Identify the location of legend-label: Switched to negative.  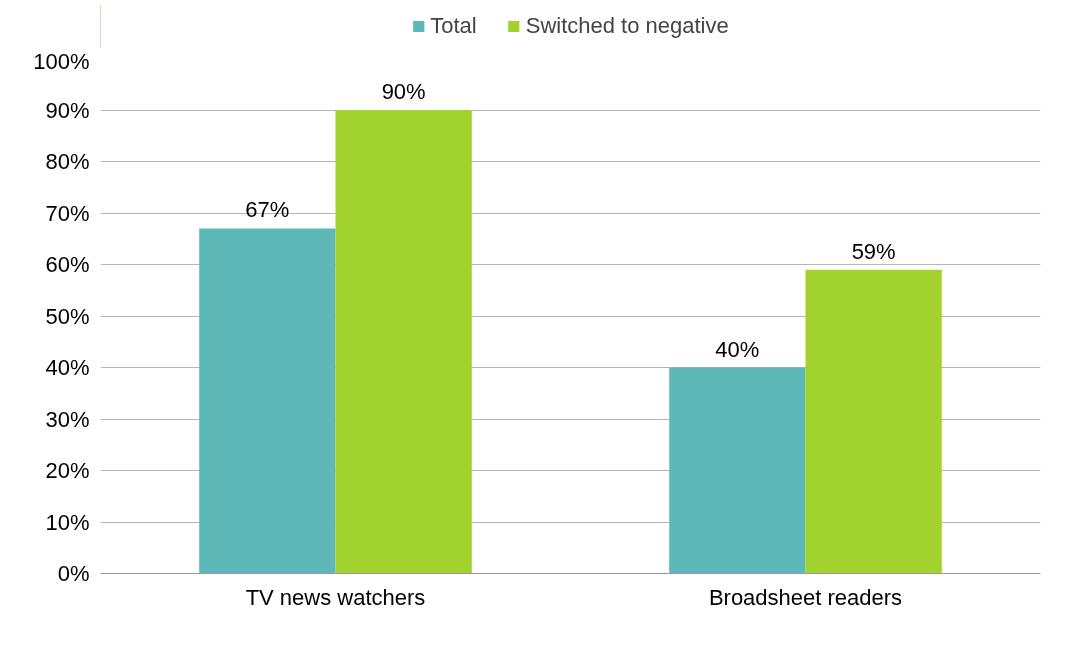
(627, 26).